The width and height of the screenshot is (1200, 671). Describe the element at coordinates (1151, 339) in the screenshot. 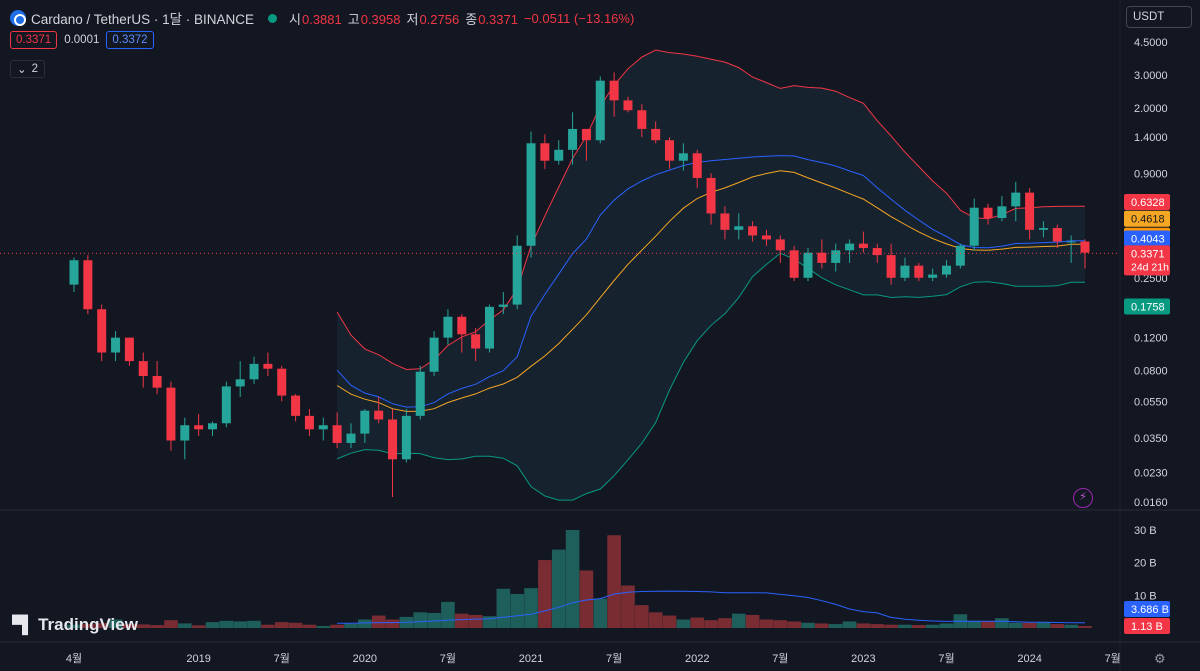

I see `price-tick-label: 0.1200` at that location.